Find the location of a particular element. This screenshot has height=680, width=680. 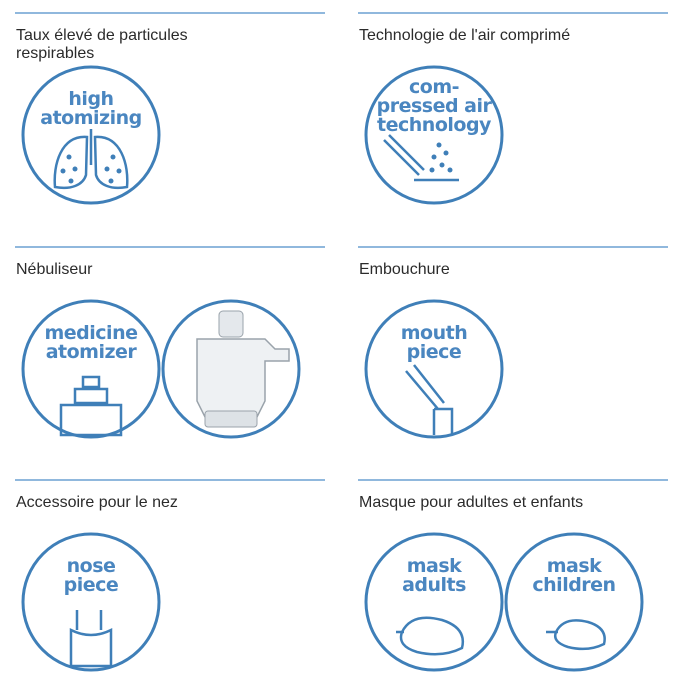

icon-label: pressed air is located at coordinates (435, 106).